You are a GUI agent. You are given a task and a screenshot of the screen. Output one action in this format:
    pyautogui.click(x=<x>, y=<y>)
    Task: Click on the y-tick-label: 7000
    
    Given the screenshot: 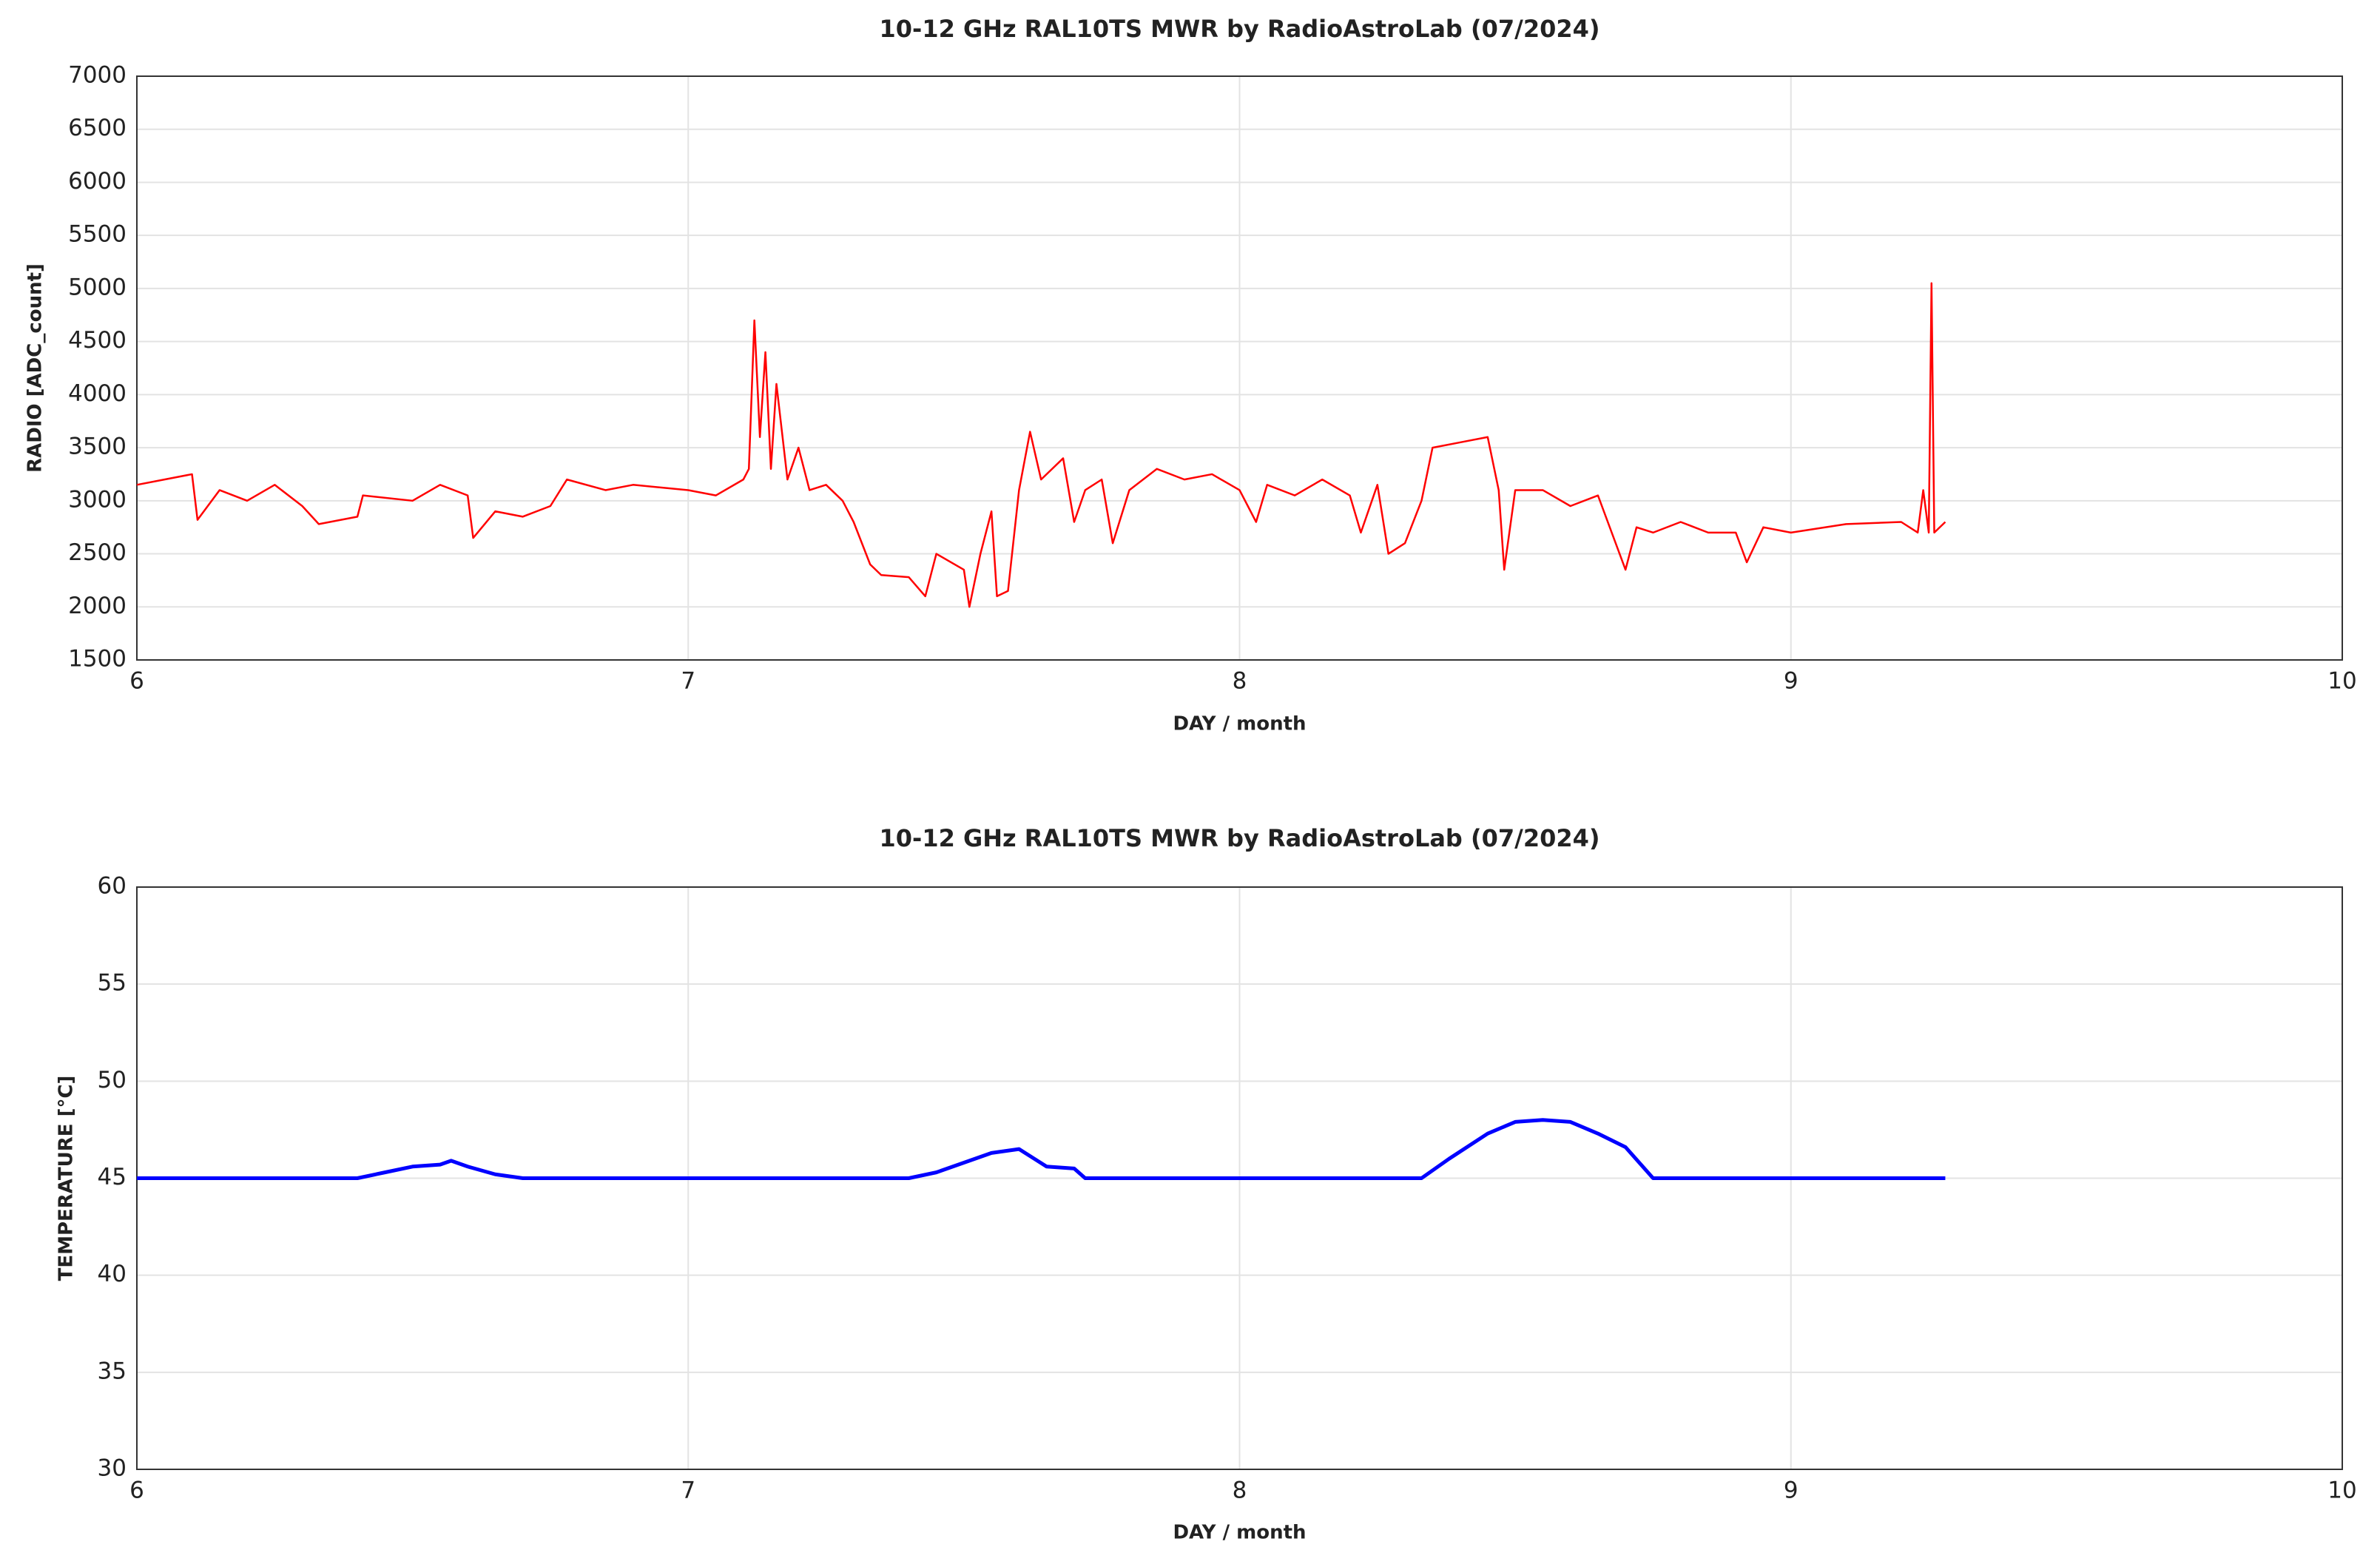 What is the action you would take?
    pyautogui.click(x=98, y=75)
    